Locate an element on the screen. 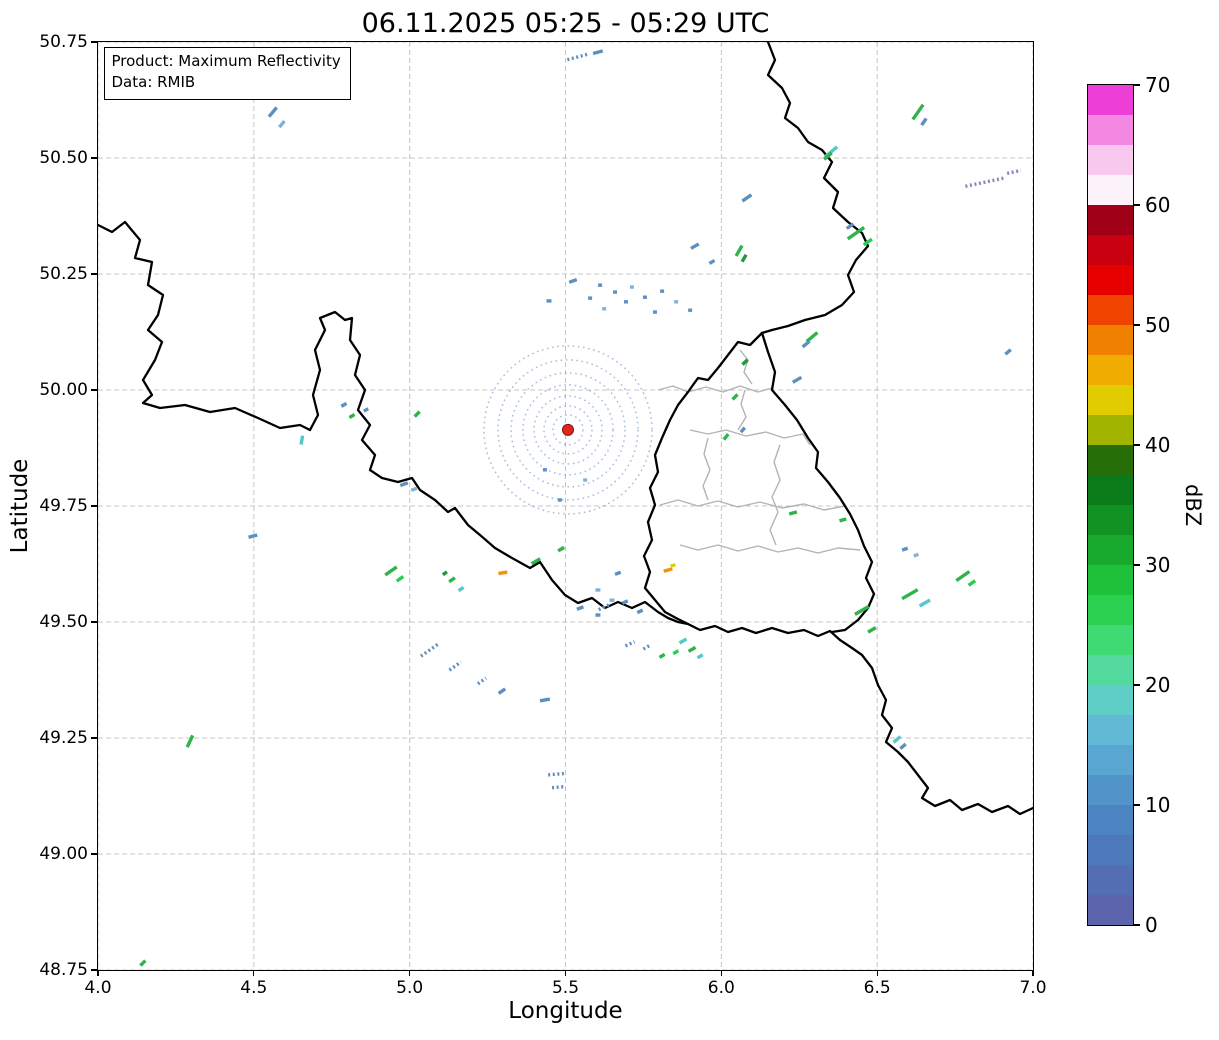  x-tick-label: 5.0 is located at coordinates (410, 988).